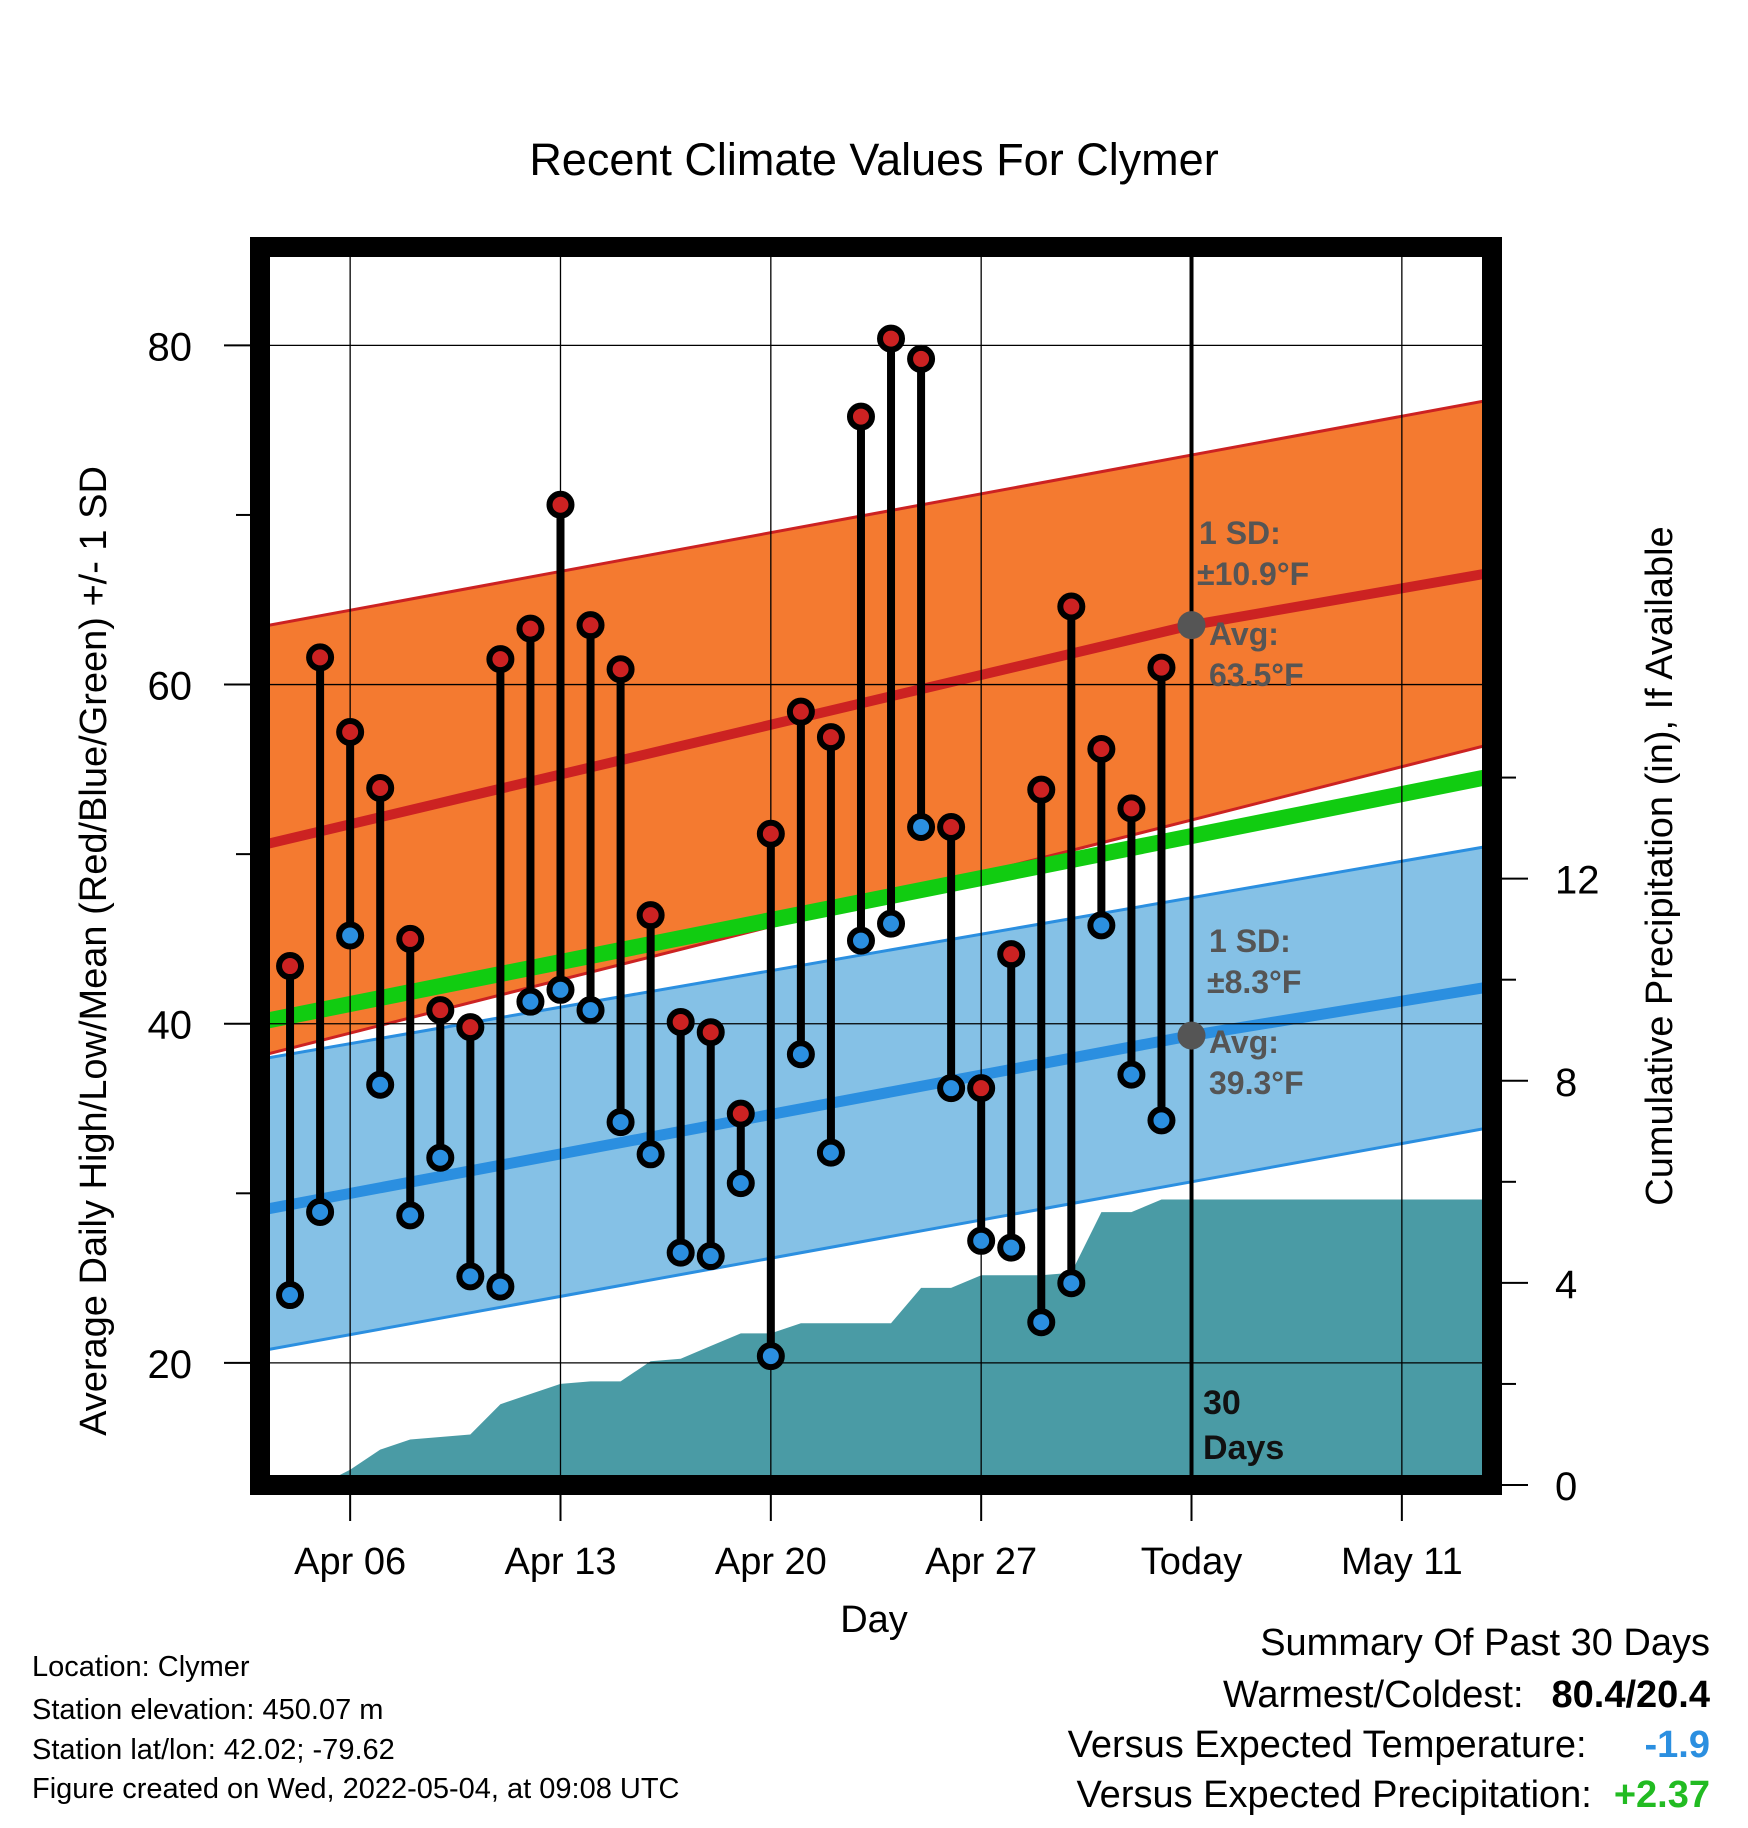  What do you see at coordinates (350, 1562) in the screenshot?
I see `x-tick-label: Apr 06` at bounding box center [350, 1562].